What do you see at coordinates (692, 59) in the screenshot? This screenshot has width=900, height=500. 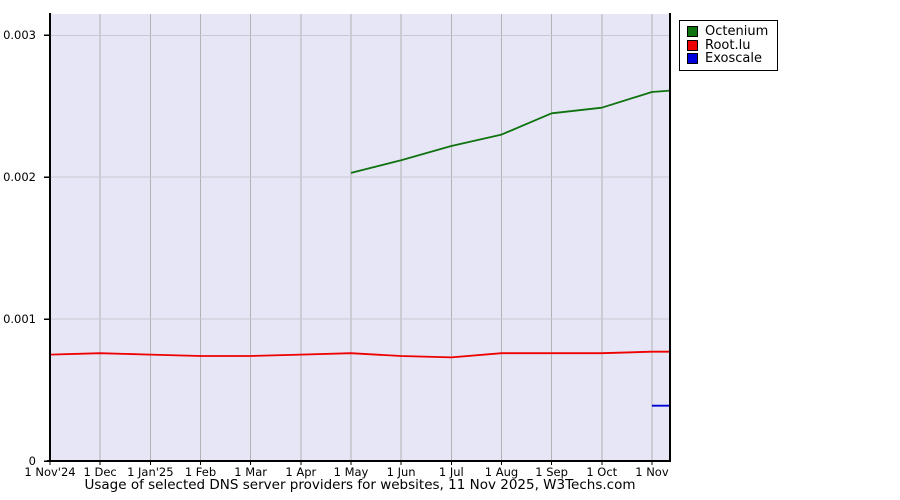 I see `legend-swatch-exoscale-icon` at bounding box center [692, 59].